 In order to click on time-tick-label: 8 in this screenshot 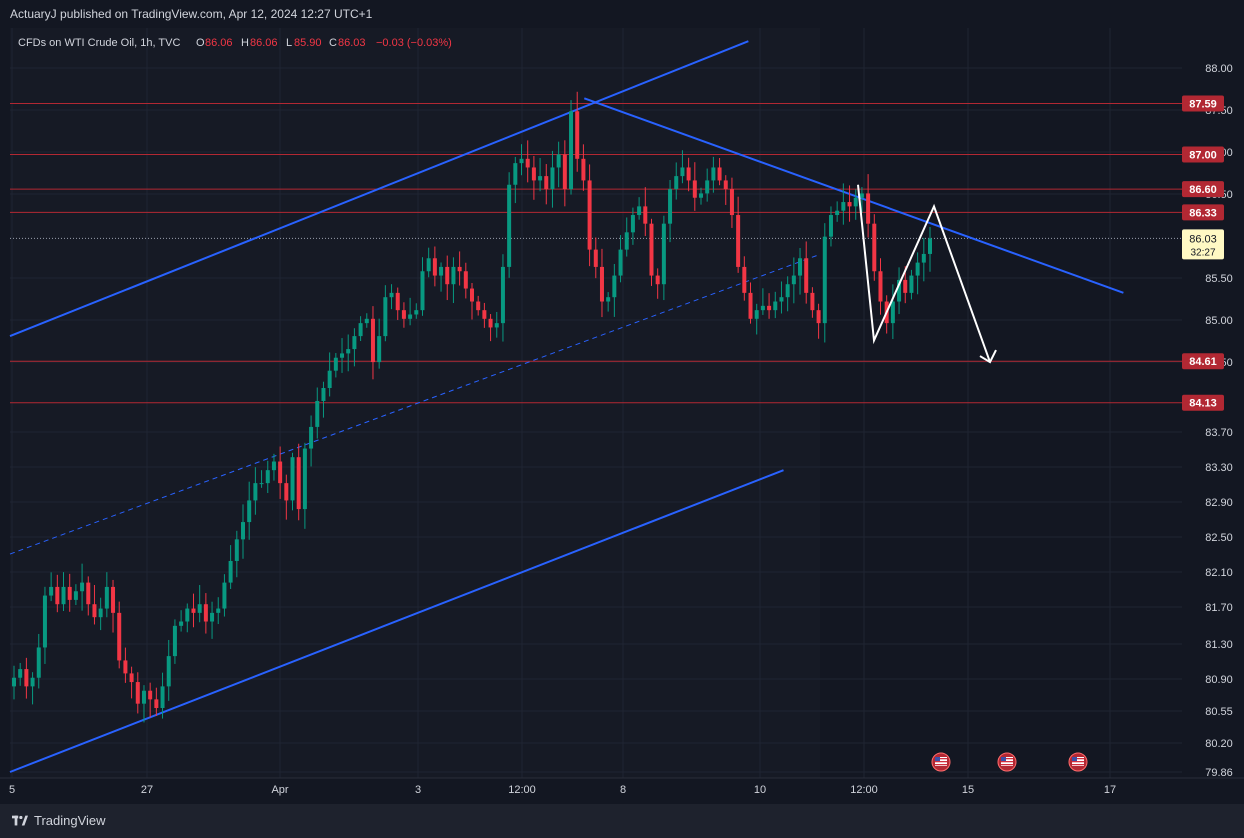, I will do `click(623, 790)`.